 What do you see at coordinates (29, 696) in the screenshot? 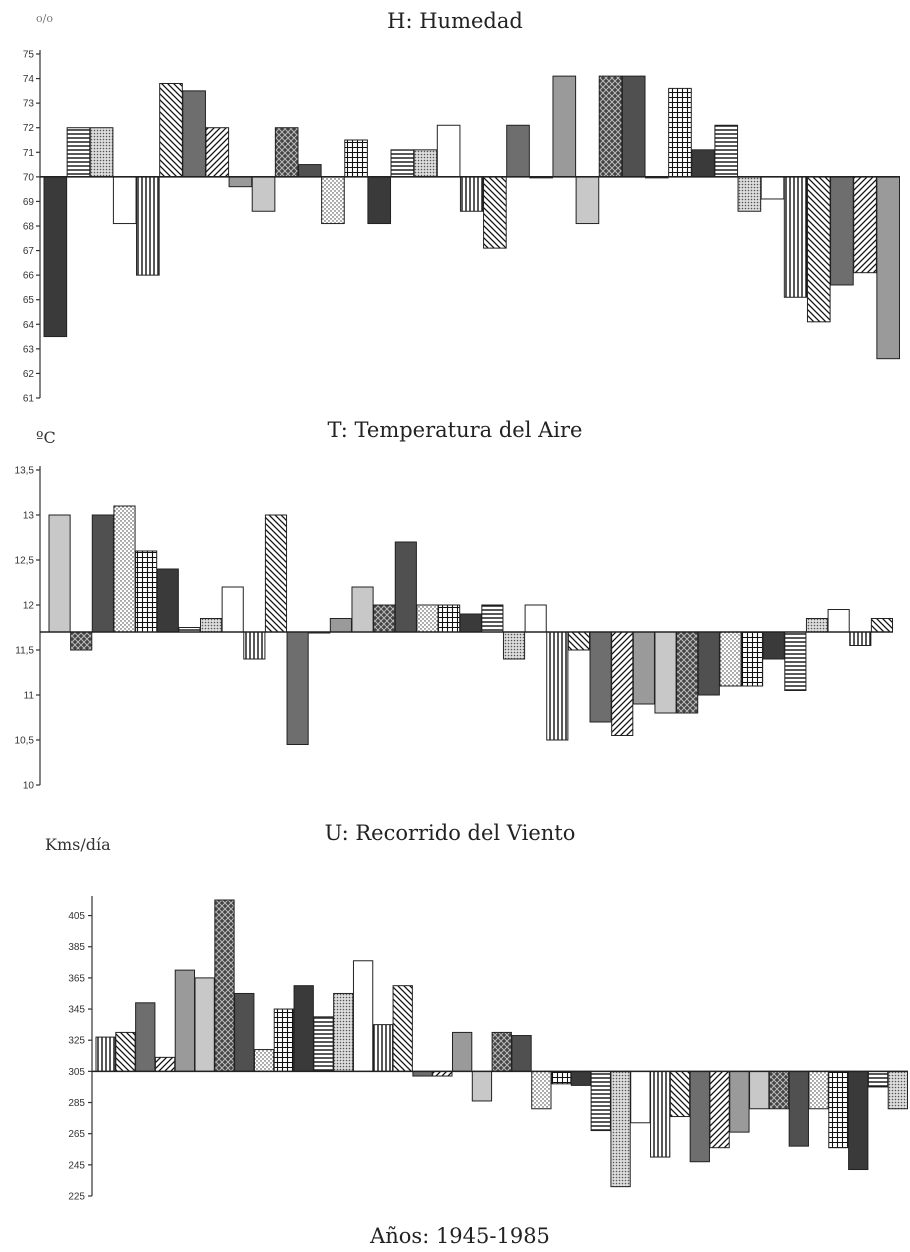
I see `y-tick-label: 11` at bounding box center [29, 696].